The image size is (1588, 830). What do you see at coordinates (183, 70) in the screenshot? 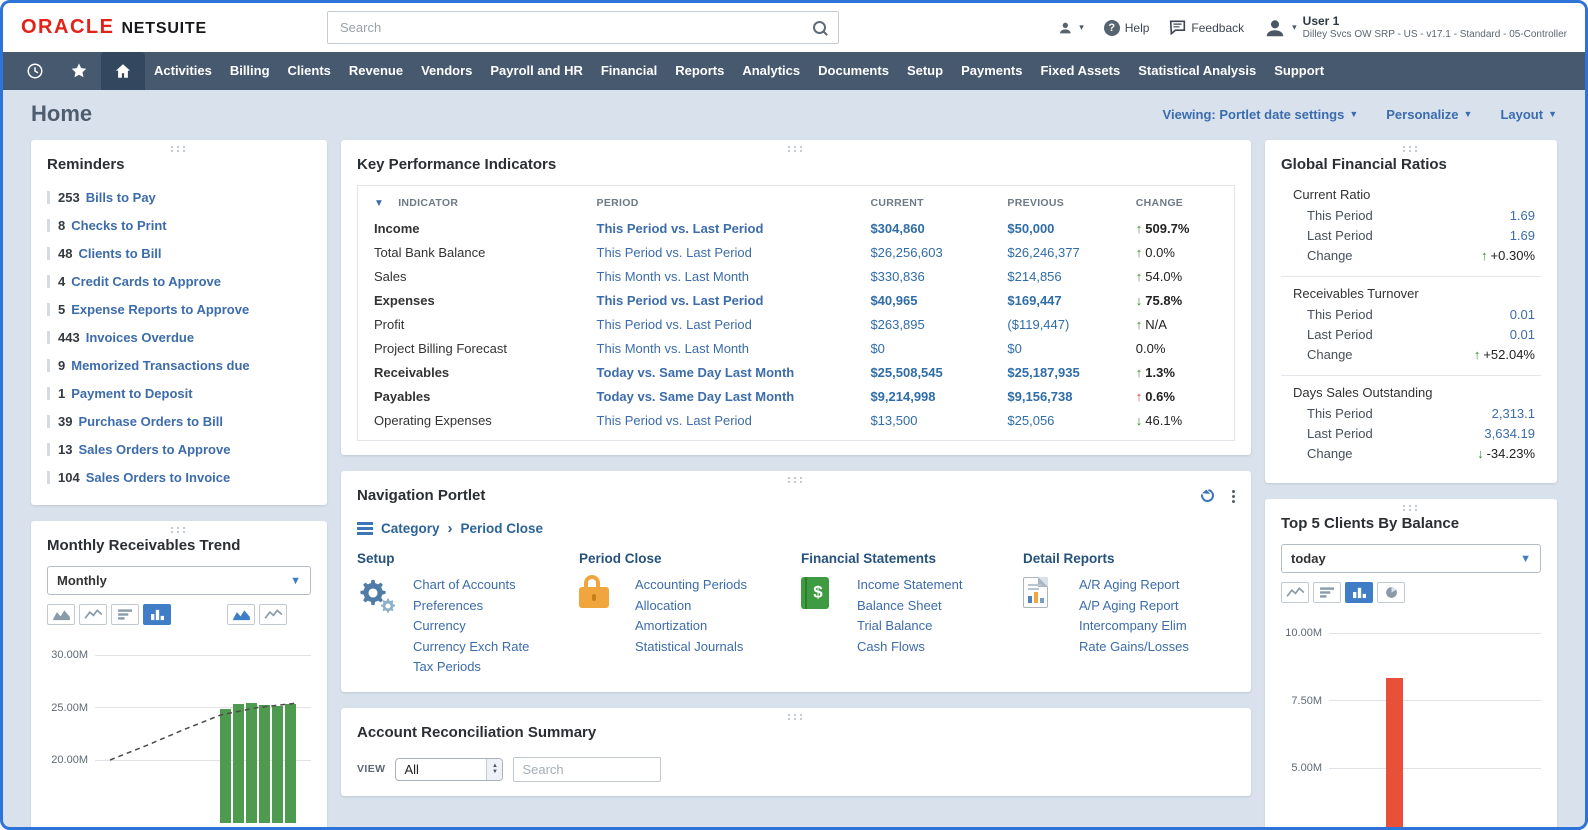
I see `nav-item-activities: Activities` at bounding box center [183, 70].